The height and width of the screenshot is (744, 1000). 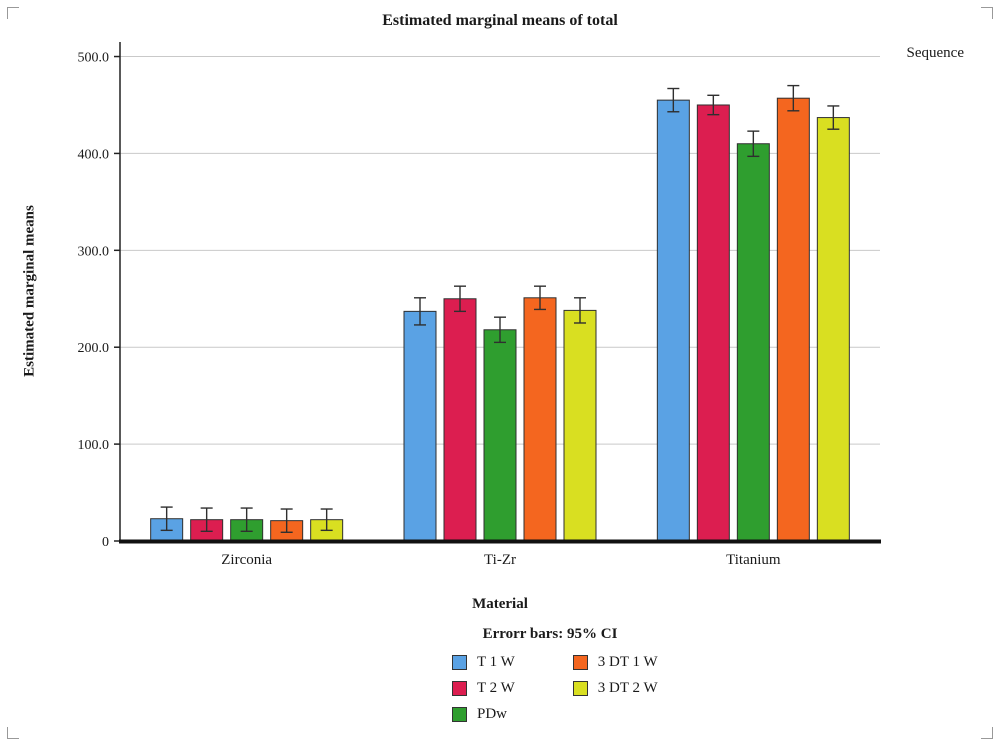 I want to click on x-axis-title: Material, so click(x=500, y=604).